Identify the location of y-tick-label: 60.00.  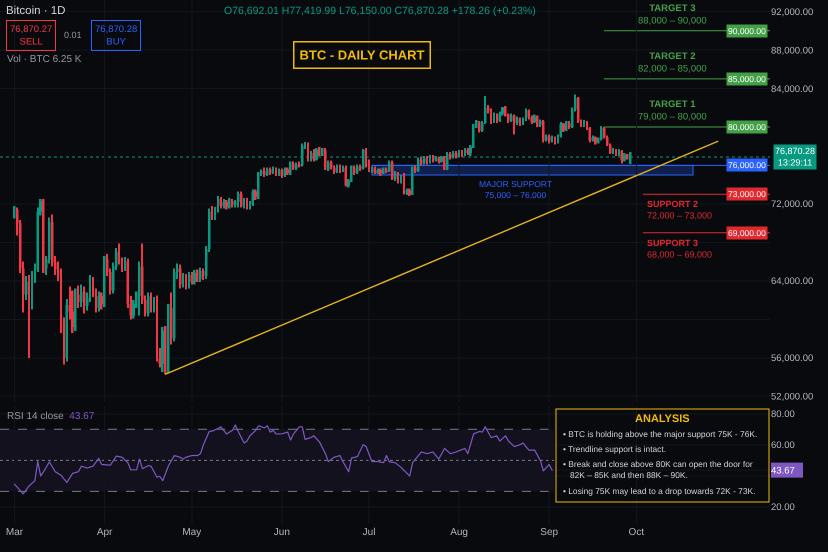
(783, 446).